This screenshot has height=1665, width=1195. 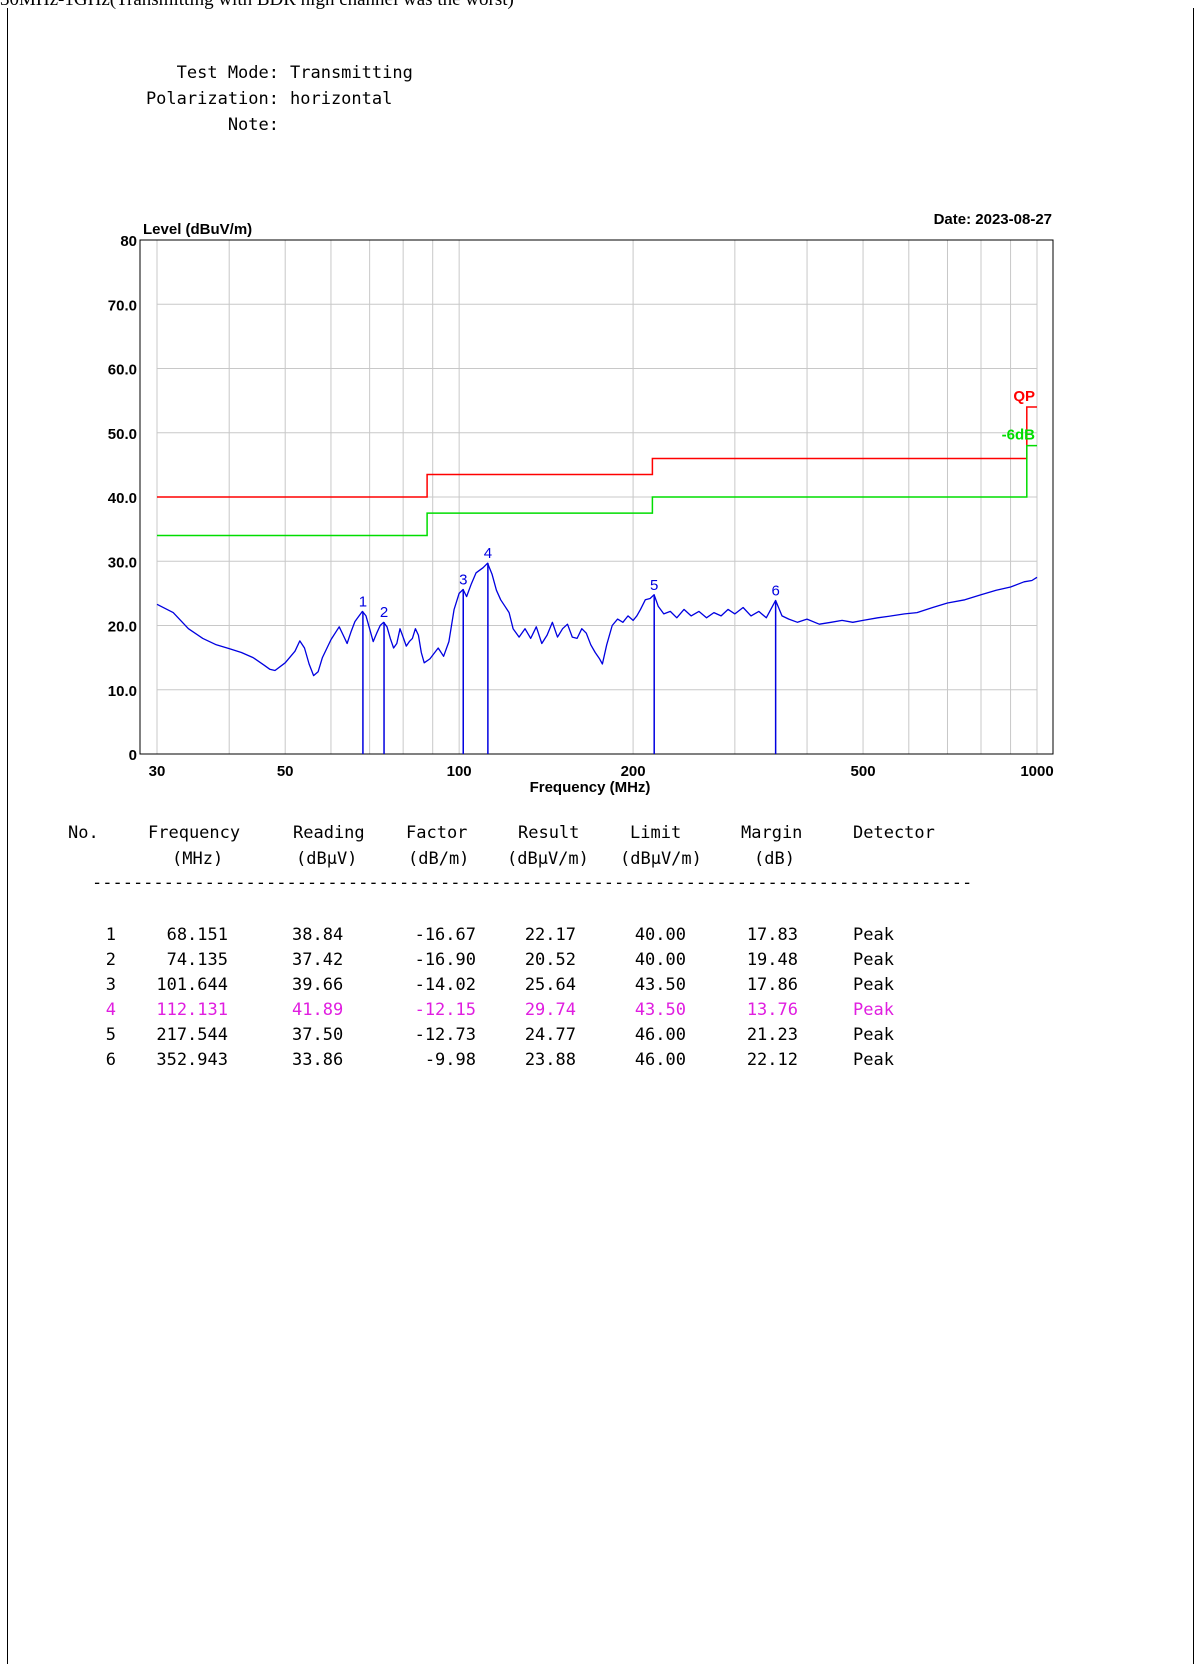 What do you see at coordinates (384, 612) in the screenshot?
I see `marker-label: 2` at bounding box center [384, 612].